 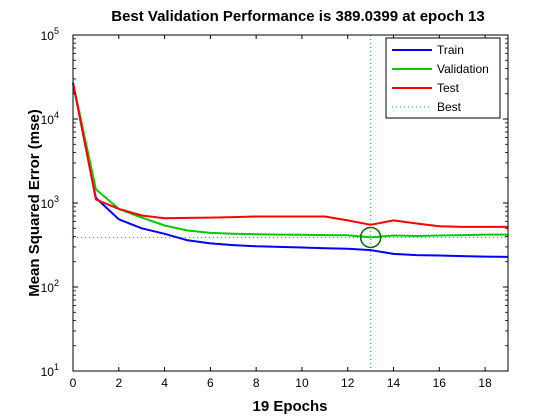 I want to click on best-point-marker, so click(x=370, y=237).